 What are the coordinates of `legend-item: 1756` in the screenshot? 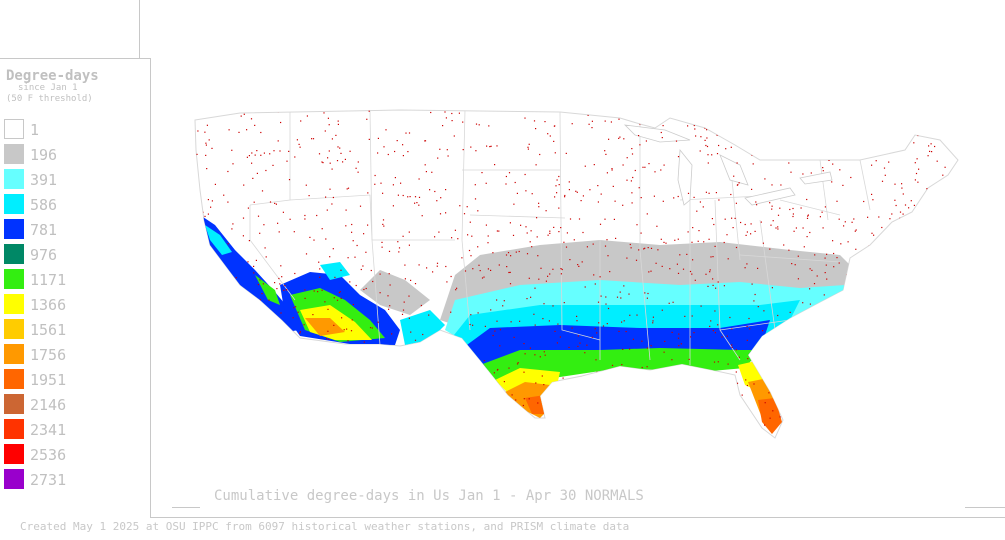 It's located at (74, 355).